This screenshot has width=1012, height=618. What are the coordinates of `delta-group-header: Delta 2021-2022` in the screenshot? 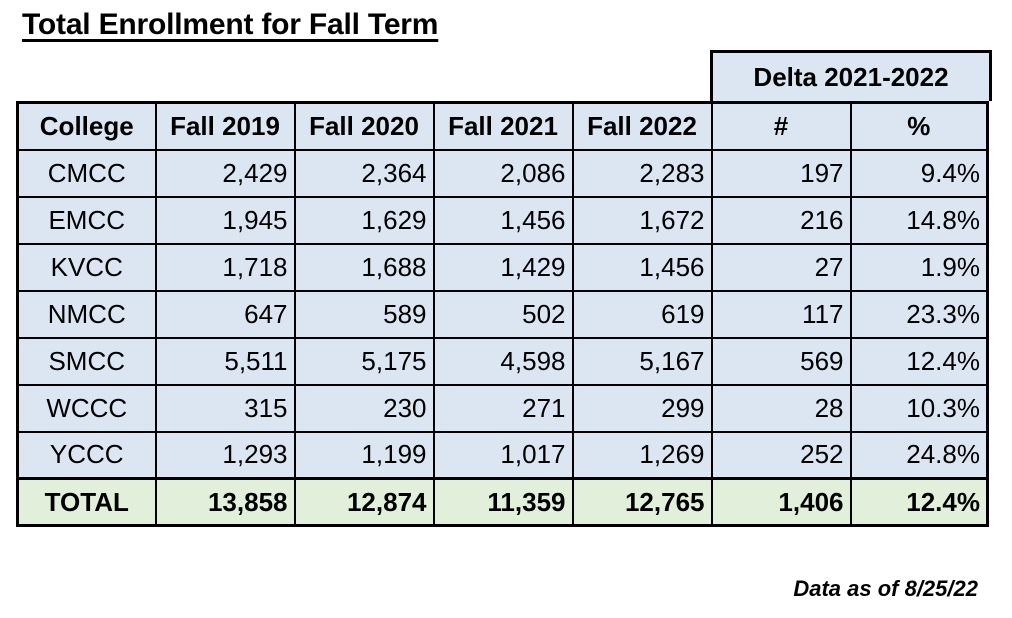 It's located at (851, 75).